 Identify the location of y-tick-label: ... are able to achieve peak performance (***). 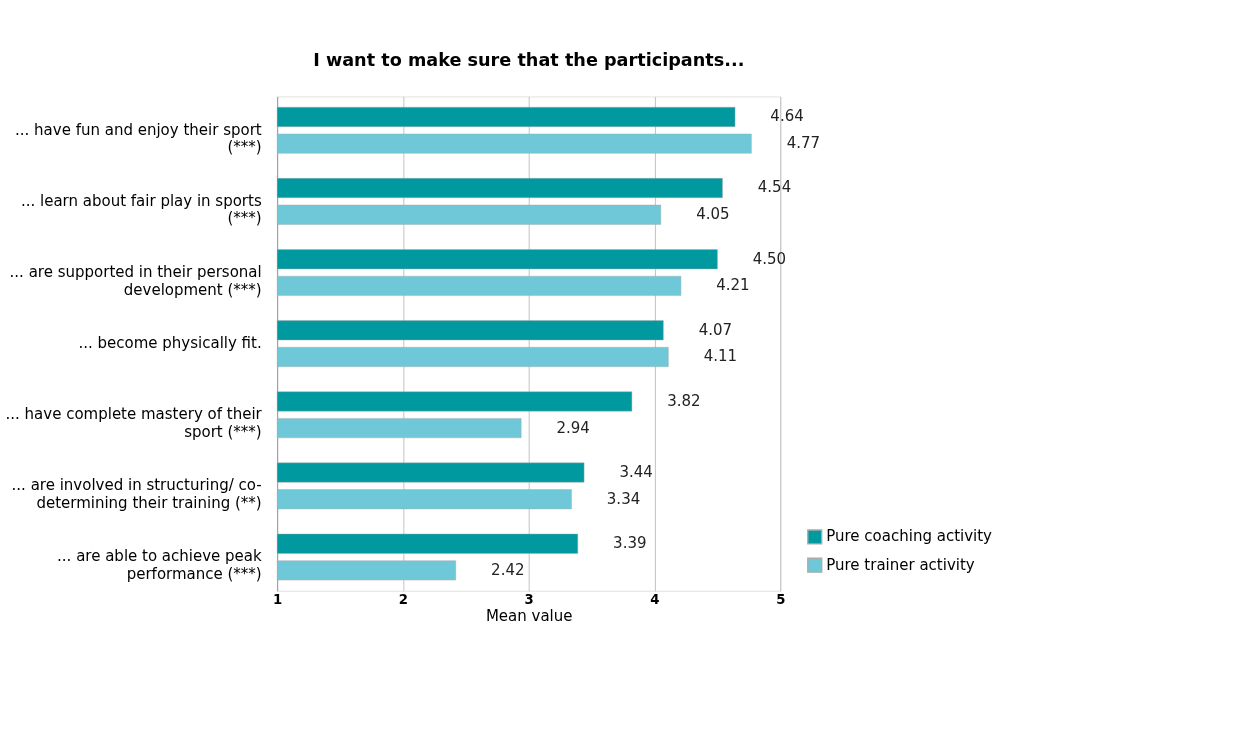
(160, 565).